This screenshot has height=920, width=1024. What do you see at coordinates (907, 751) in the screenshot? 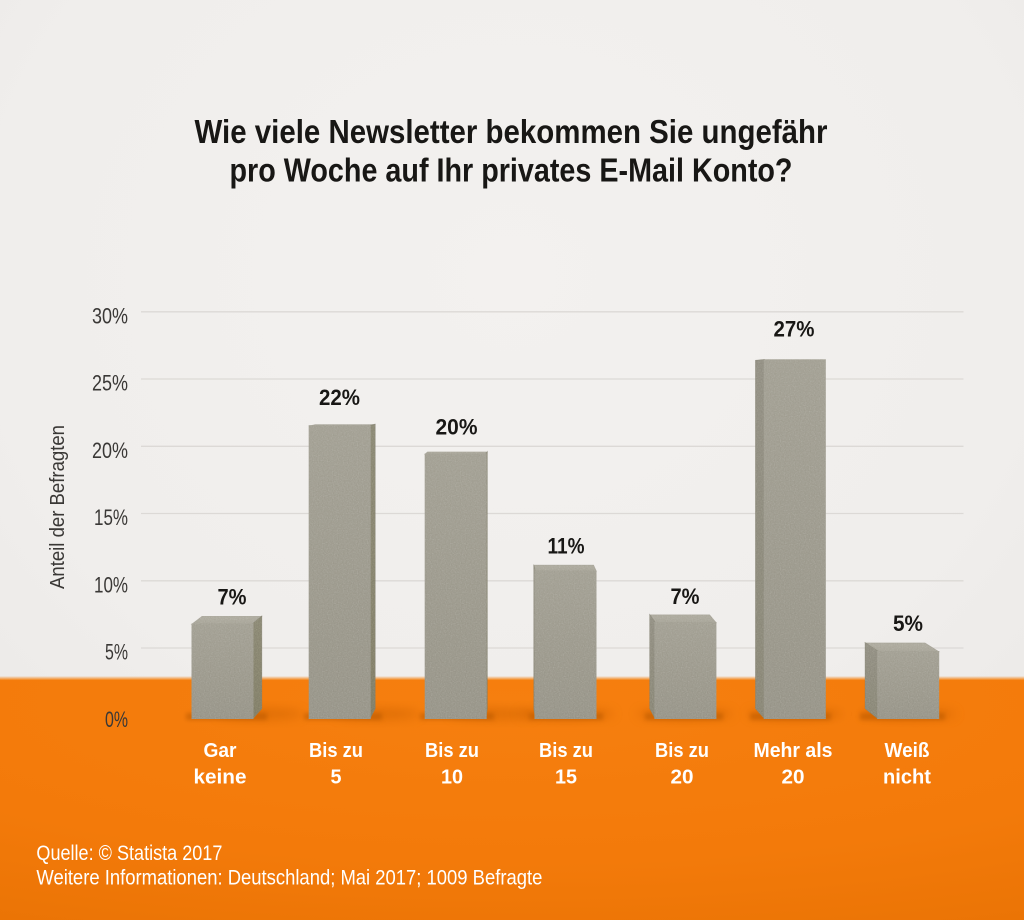
I see `svg-text: Weiß` at bounding box center [907, 751].